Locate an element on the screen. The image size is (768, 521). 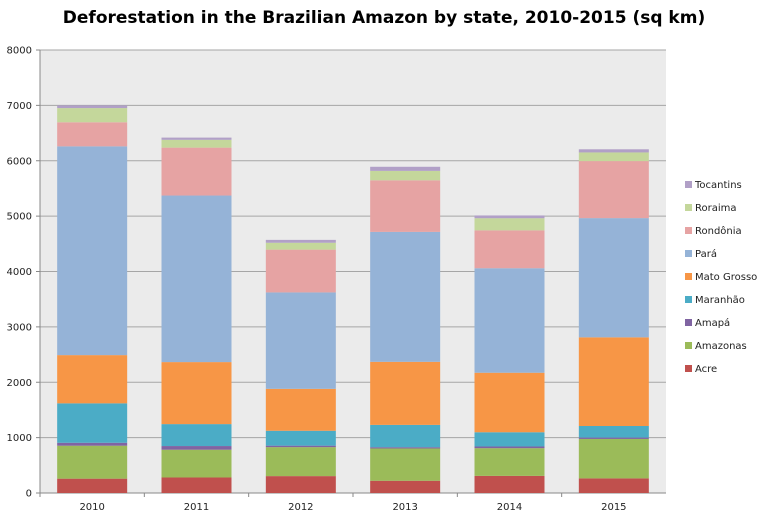
bar-segment-rondônia-2010 is located at coordinates (92, 134).